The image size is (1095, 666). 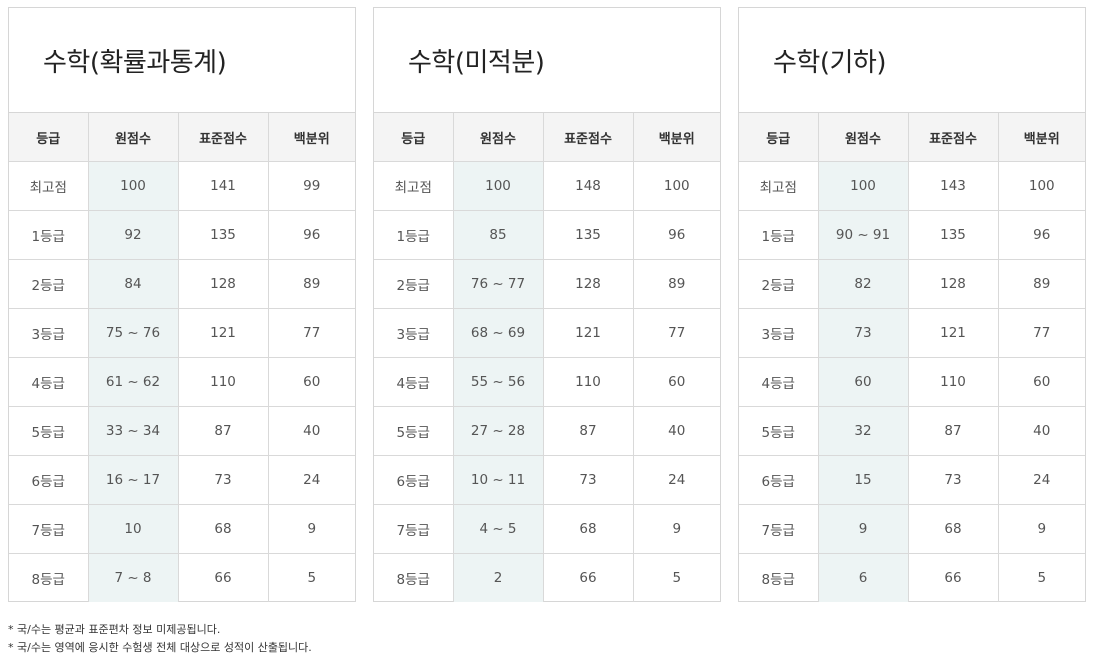 I want to click on table-row: 1등급 85 135 96, so click(x=547, y=235).